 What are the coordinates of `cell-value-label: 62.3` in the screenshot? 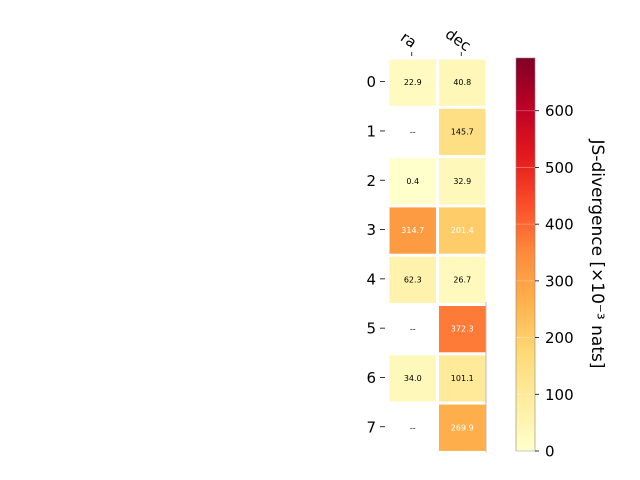 It's located at (413, 279).